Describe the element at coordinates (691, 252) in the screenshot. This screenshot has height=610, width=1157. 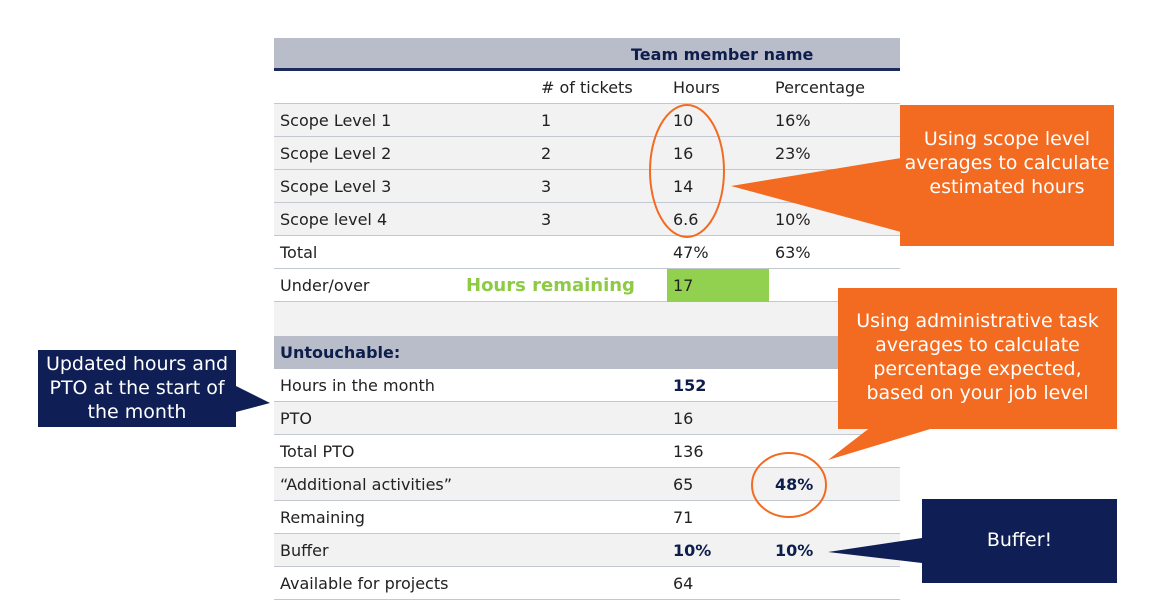
I see `hours-cell: 47%` at that location.